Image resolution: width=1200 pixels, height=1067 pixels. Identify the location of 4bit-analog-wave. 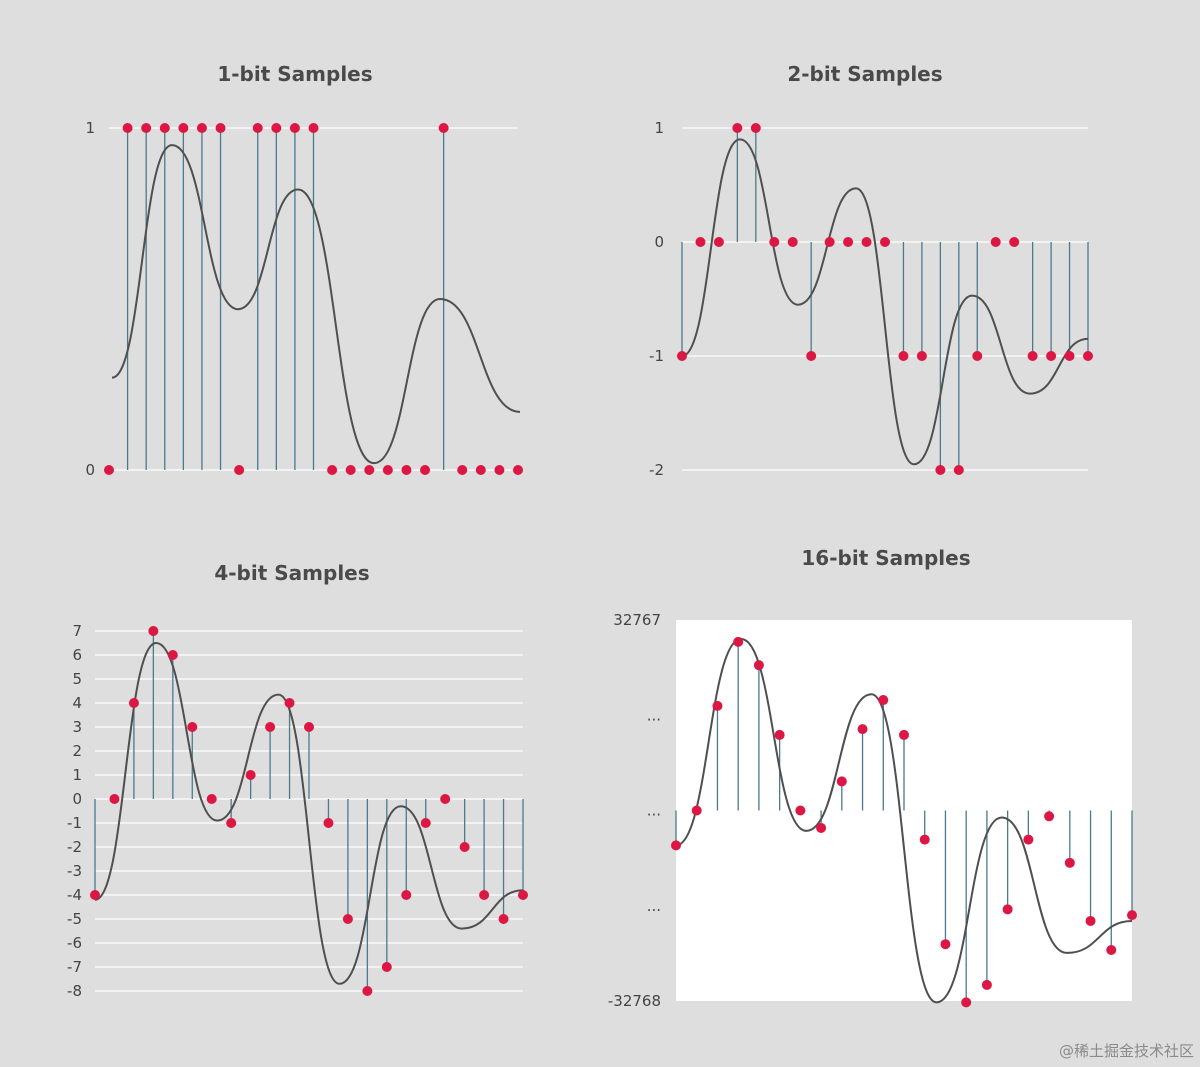
(309, 813).